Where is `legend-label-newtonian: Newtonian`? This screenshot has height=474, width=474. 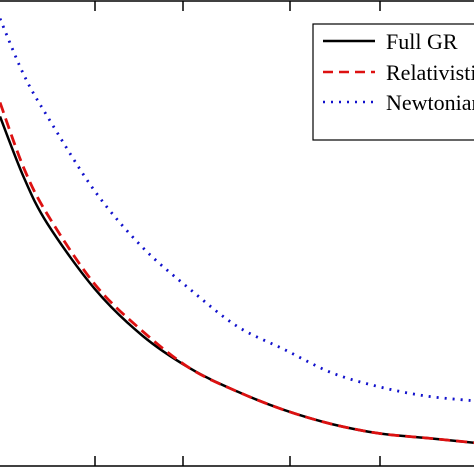 legend-label-newtonian: Newtonian is located at coordinates (430, 102).